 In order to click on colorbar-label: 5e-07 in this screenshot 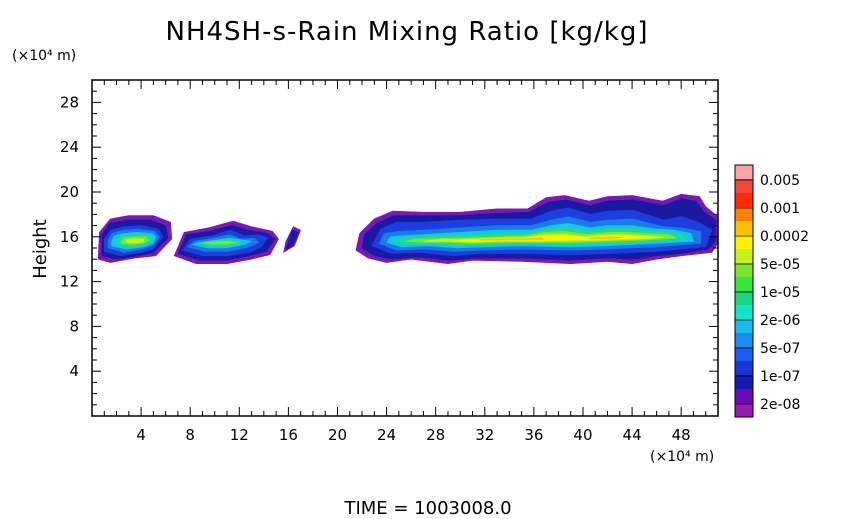, I will do `click(780, 349)`.